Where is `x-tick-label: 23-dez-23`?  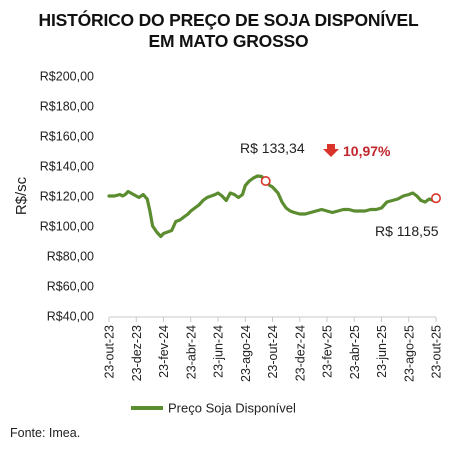
x-tick-label: 23-dez-23 is located at coordinates (137, 353).